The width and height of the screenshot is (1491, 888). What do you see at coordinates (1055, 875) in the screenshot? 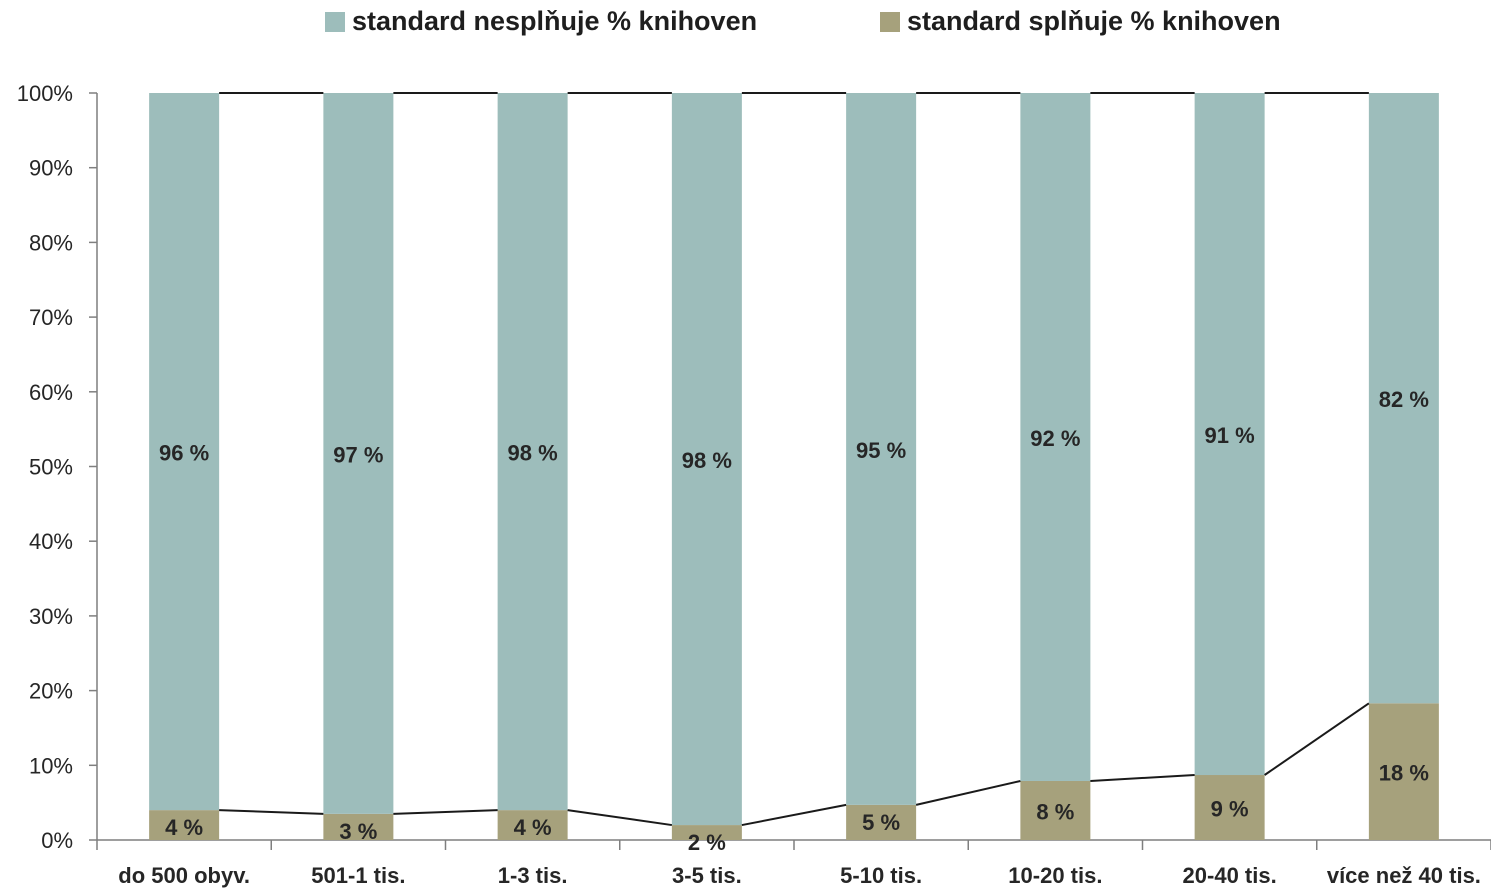
I see `x-category-label: 10-20 tis.` at bounding box center [1055, 875].